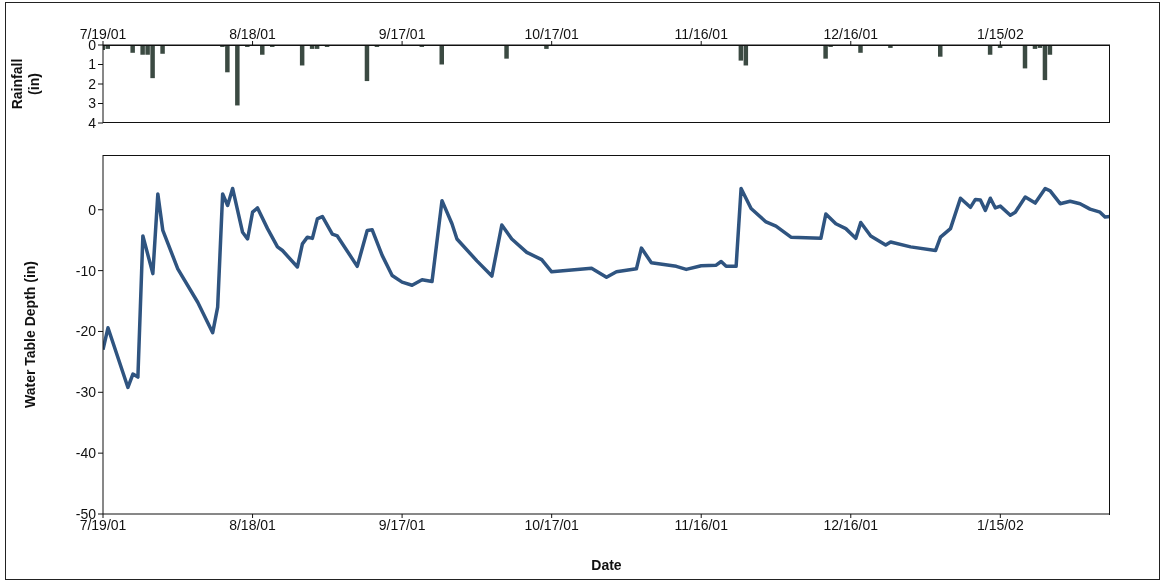  I want to click on y-tick-label: -10, so click(86, 270).